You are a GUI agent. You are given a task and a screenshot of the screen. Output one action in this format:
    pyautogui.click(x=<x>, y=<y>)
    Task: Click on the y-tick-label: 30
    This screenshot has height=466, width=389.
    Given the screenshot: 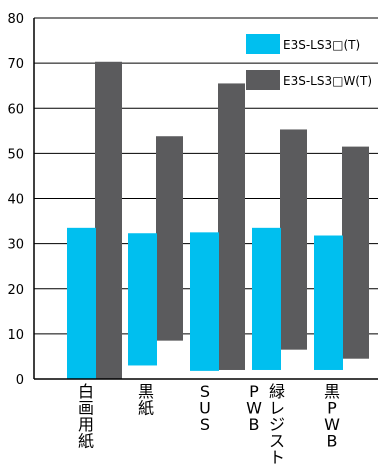 What is the action you would take?
    pyautogui.click(x=15, y=245)
    